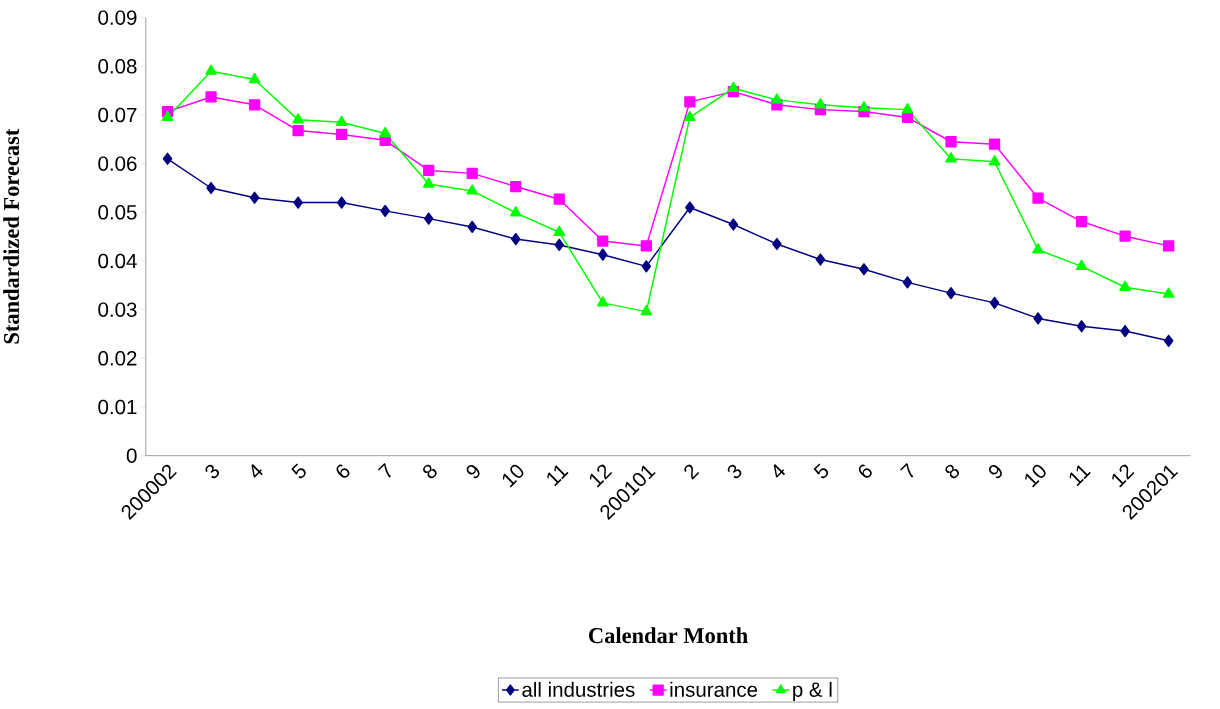 The image size is (1220, 709). What do you see at coordinates (578, 690) in the screenshot?
I see `legend-label: all industries` at bounding box center [578, 690].